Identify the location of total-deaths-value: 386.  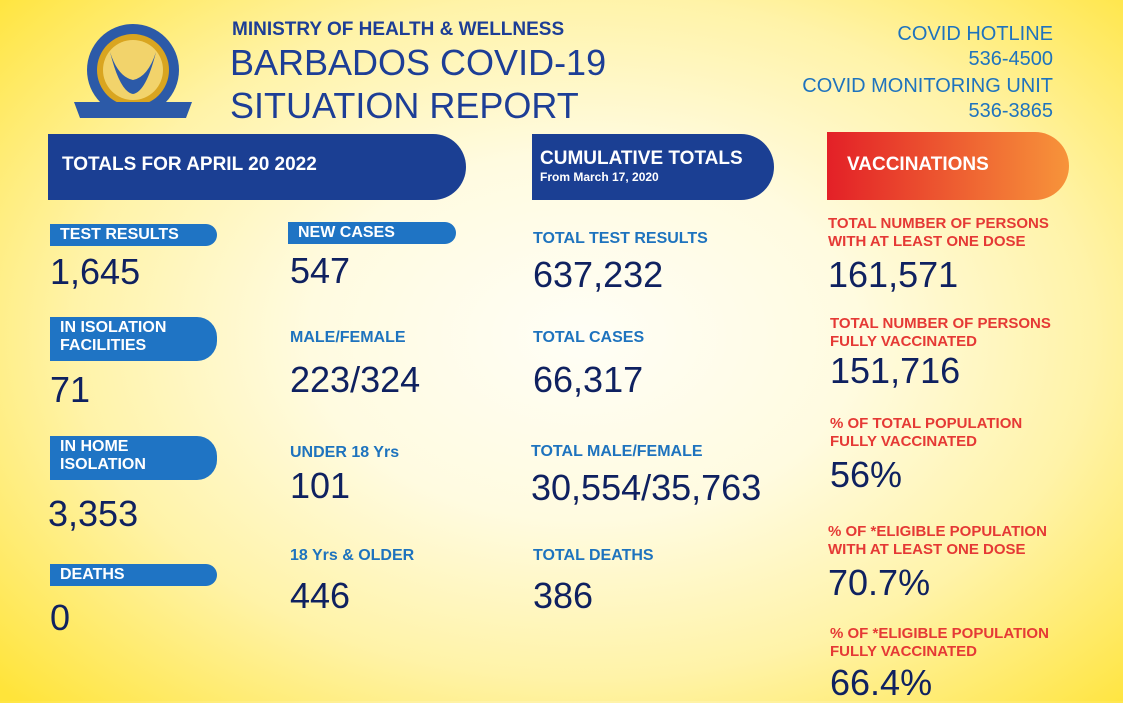
(563, 595).